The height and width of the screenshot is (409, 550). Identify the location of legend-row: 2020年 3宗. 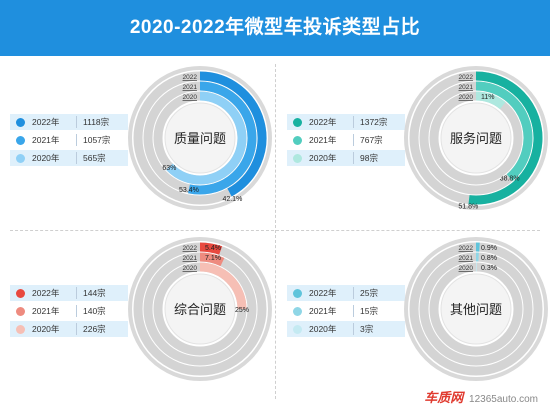
(346, 329).